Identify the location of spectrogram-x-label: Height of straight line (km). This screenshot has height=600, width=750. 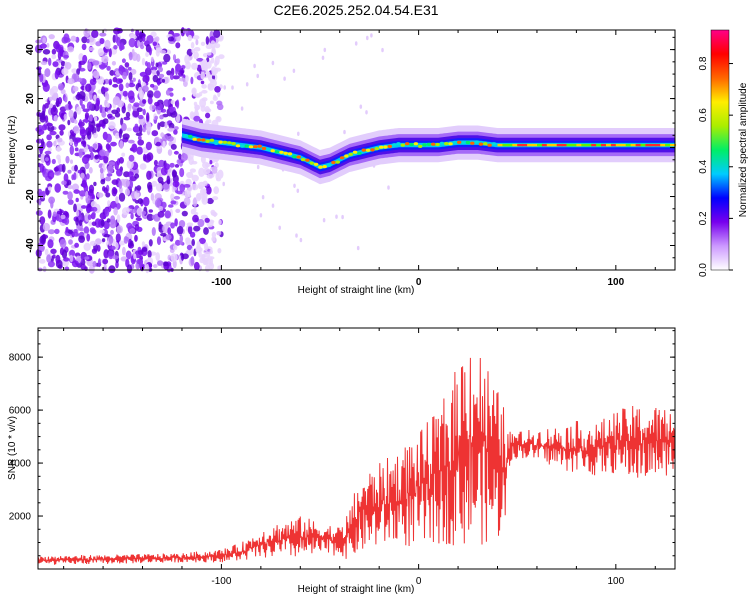
(356, 290).